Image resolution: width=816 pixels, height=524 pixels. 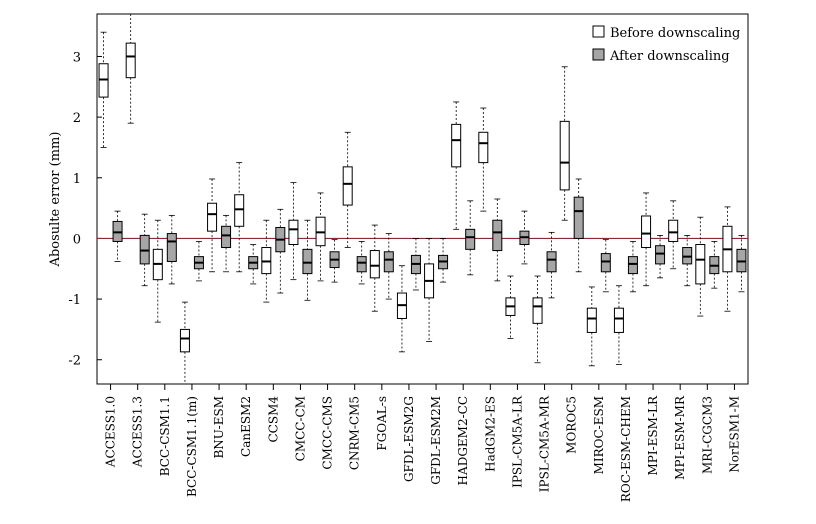 What do you see at coordinates (436, 440) in the screenshot?
I see `x-tick-label: GFDL-ESM2M` at bounding box center [436, 440].